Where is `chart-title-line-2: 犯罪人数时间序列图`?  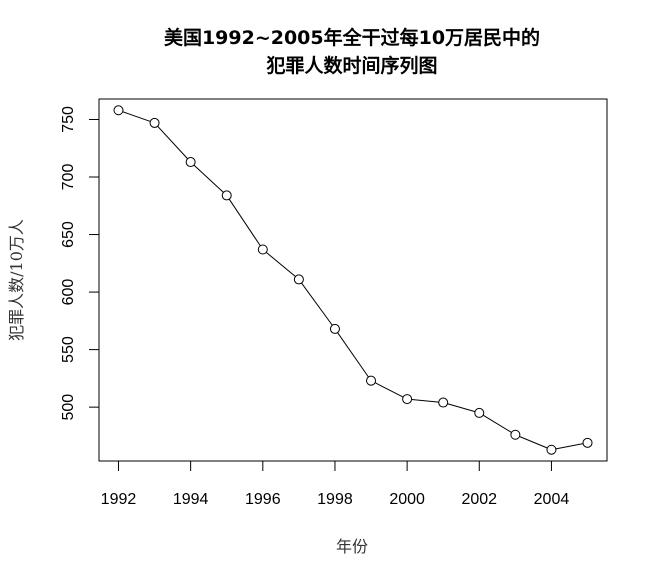
chart-title-line-2: 犯罪人数时间序列图 is located at coordinates (351, 65).